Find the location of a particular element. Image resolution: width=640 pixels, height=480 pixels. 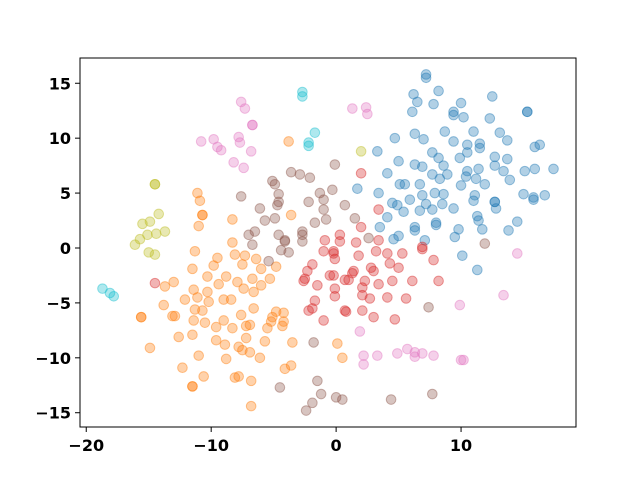

y-tick-label: −10 is located at coordinates (53, 358).